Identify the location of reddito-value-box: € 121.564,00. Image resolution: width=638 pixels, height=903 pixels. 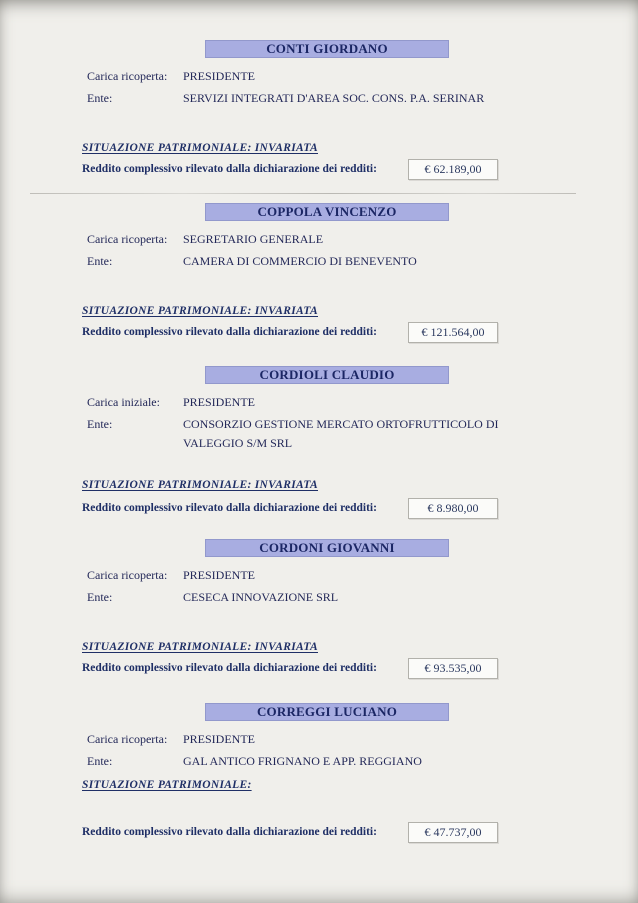
(453, 332).